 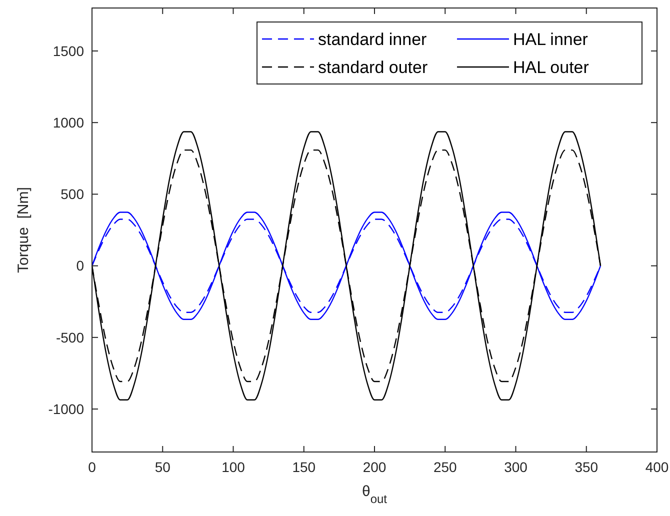 I want to click on legend-label: HAL outer, so click(x=551, y=67).